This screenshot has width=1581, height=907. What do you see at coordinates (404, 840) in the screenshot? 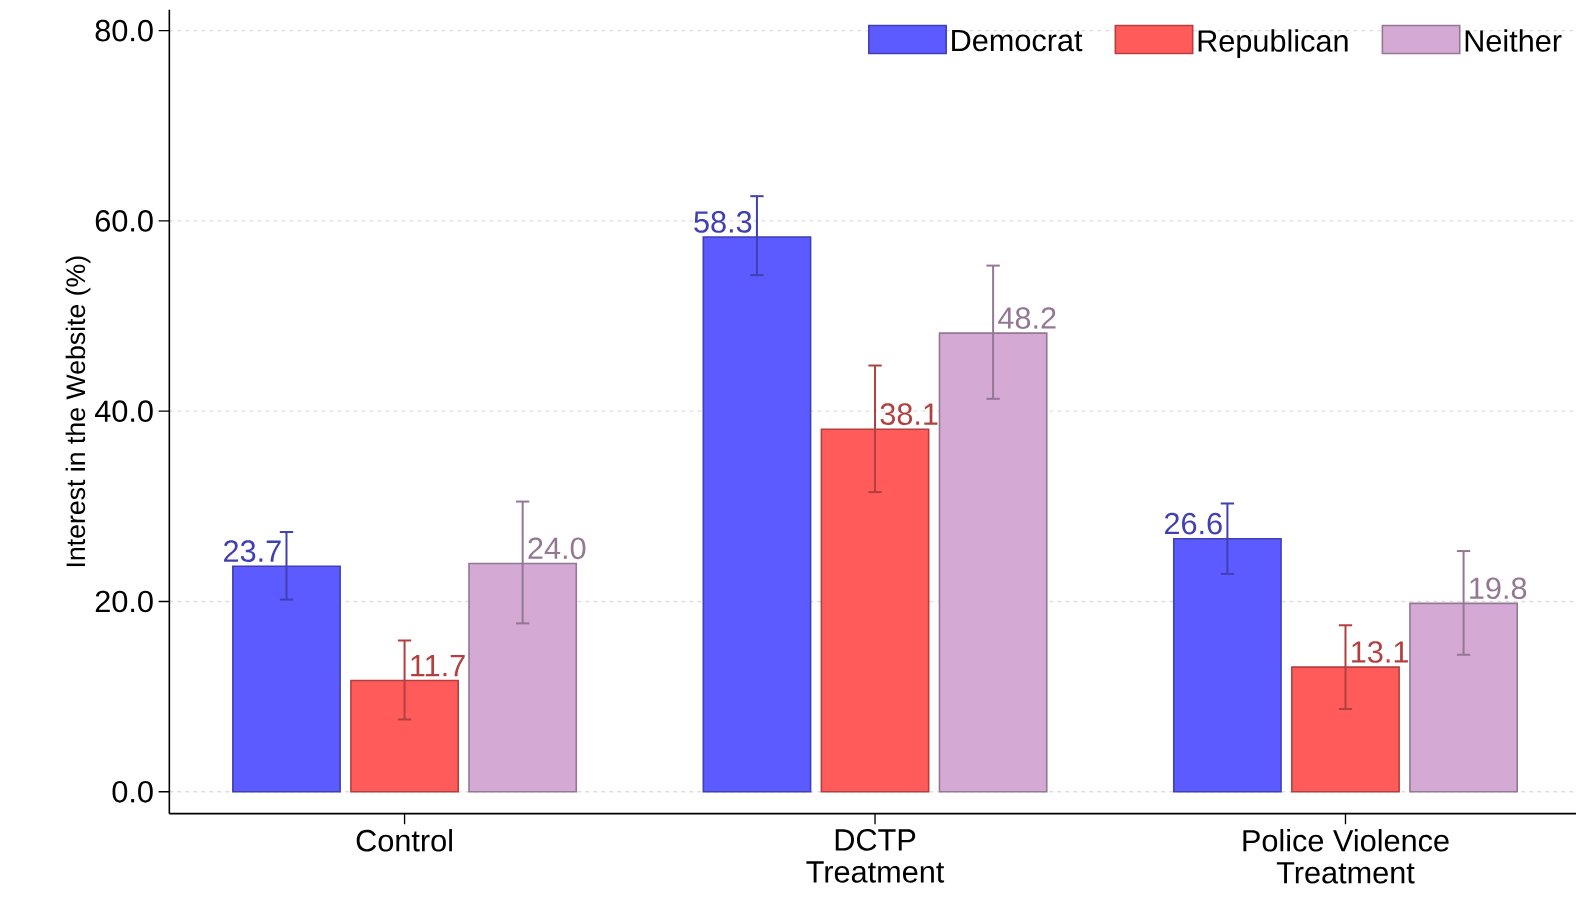
I see `x-tick-label: Control` at bounding box center [404, 840].